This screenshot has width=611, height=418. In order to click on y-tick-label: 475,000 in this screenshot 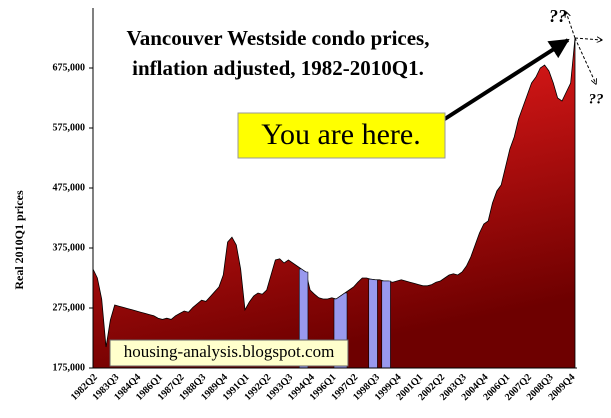, I will do `click(69, 187)`.